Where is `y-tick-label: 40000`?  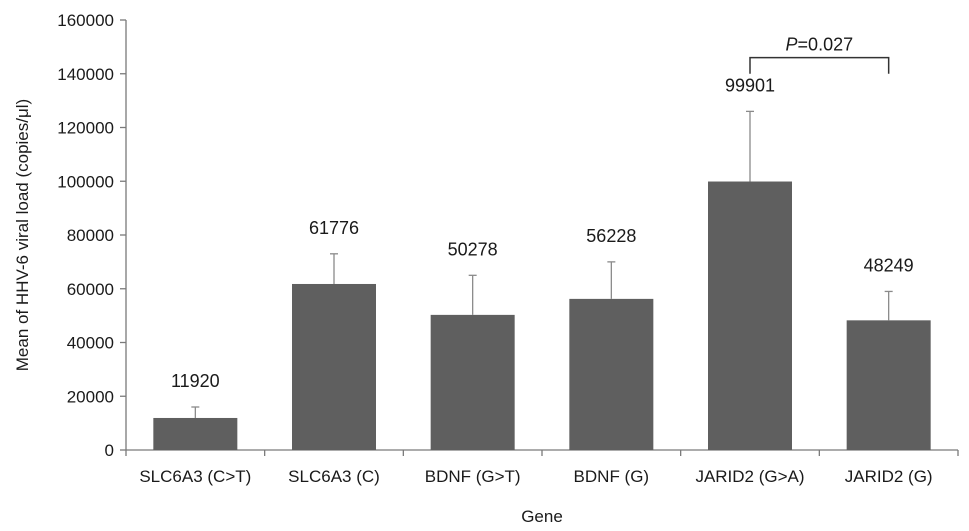 y-tick-label: 40000 is located at coordinates (90, 343).